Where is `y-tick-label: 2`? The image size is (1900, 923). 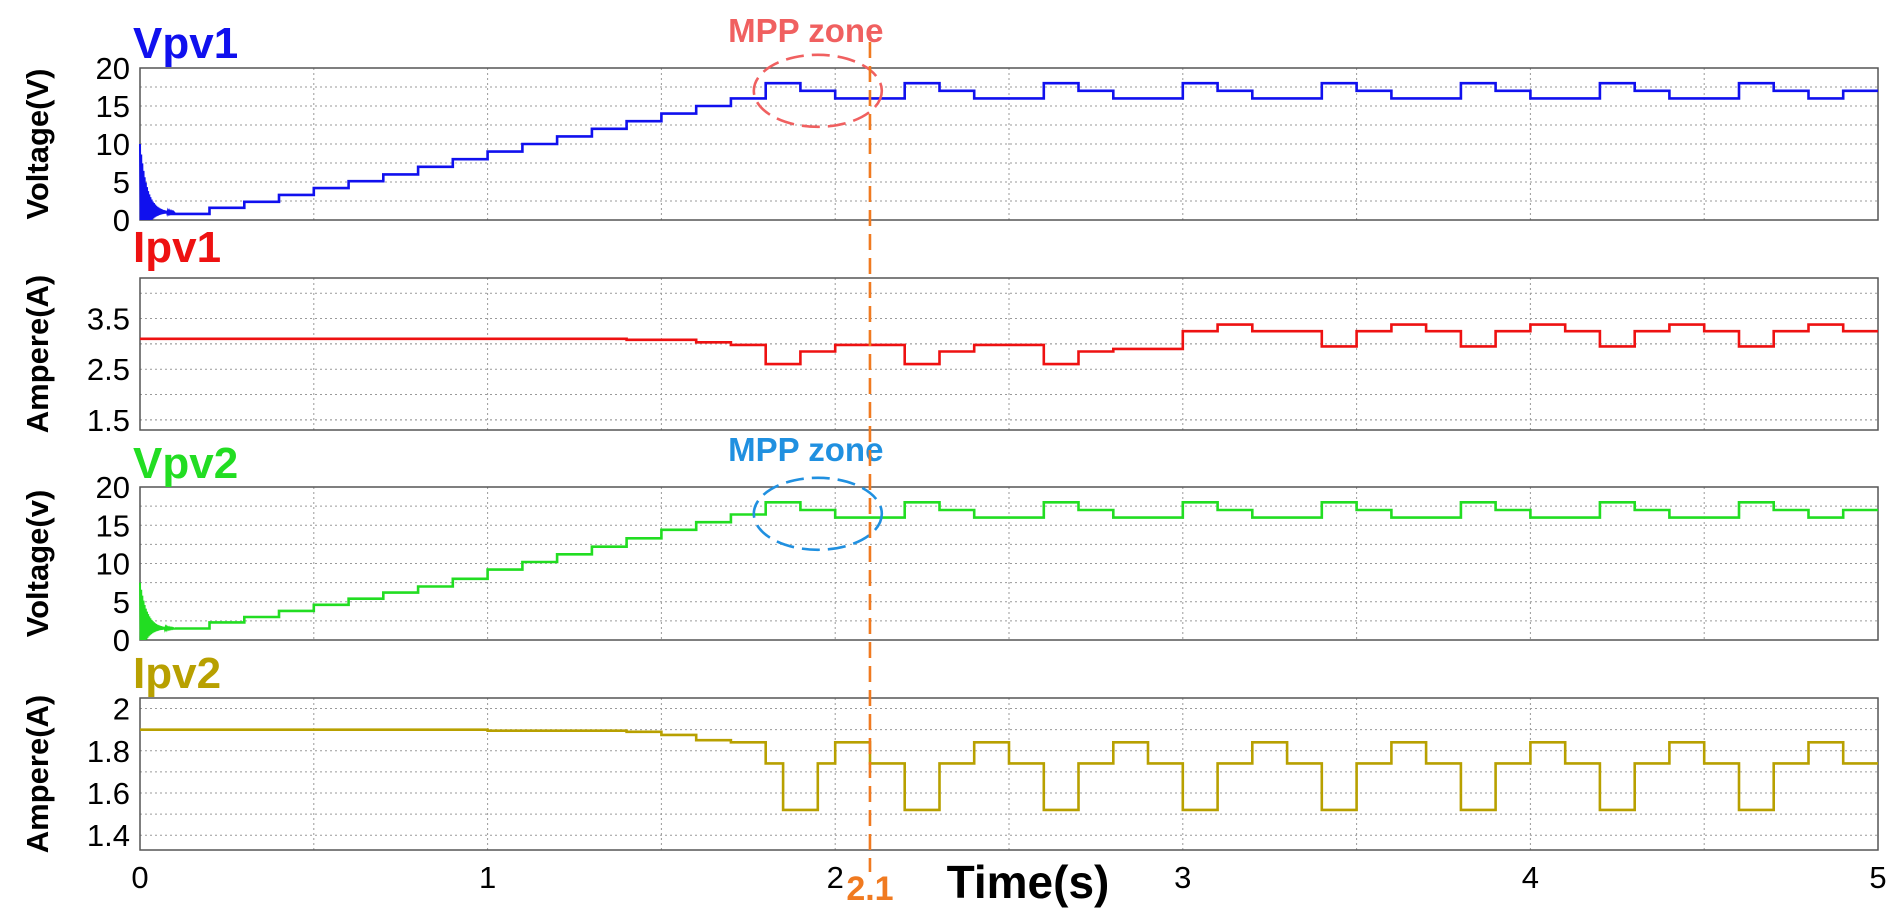
y-tick-label: 2 is located at coordinates (121, 709).